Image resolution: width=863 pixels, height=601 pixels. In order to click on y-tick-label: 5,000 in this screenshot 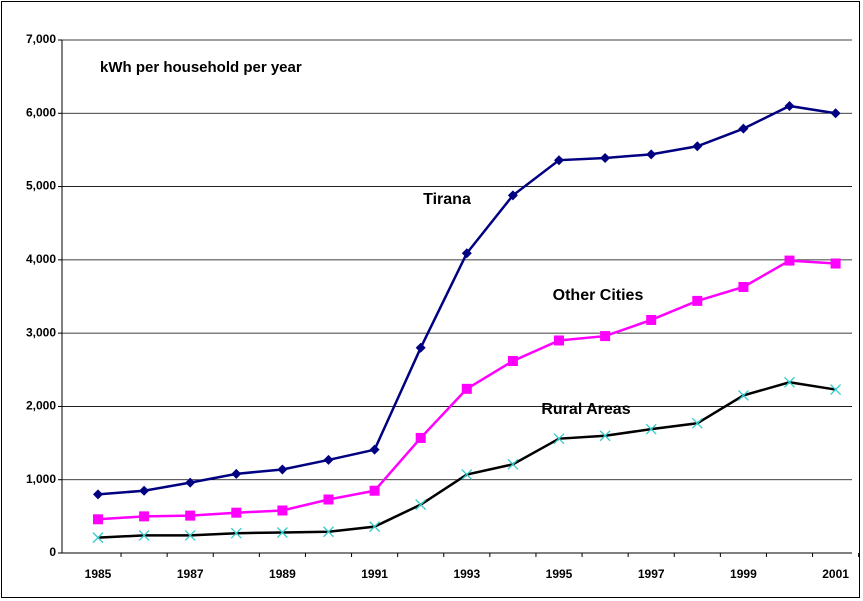, I will do `click(41, 186)`.